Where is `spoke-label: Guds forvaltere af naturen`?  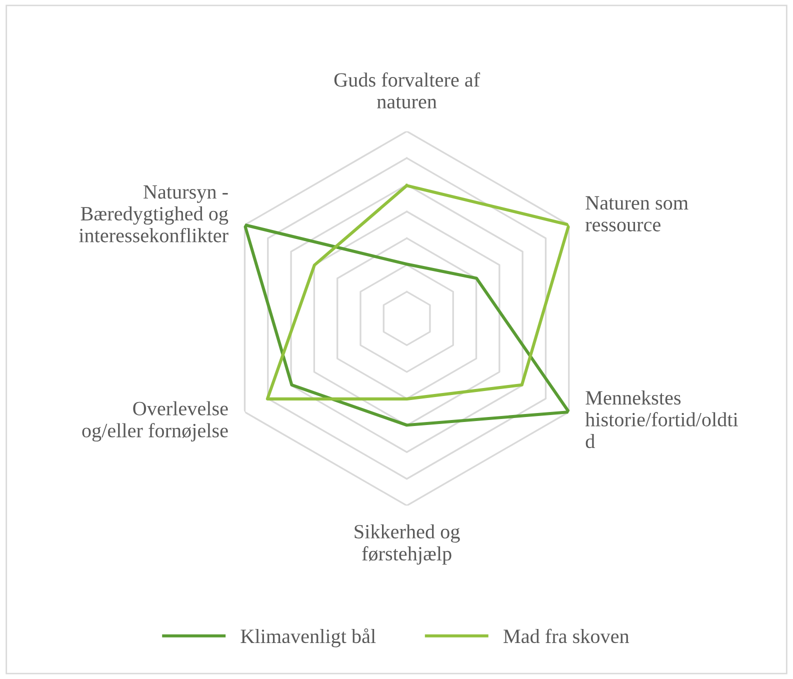 spoke-label: Guds forvaltere af naturen is located at coordinates (407, 90).